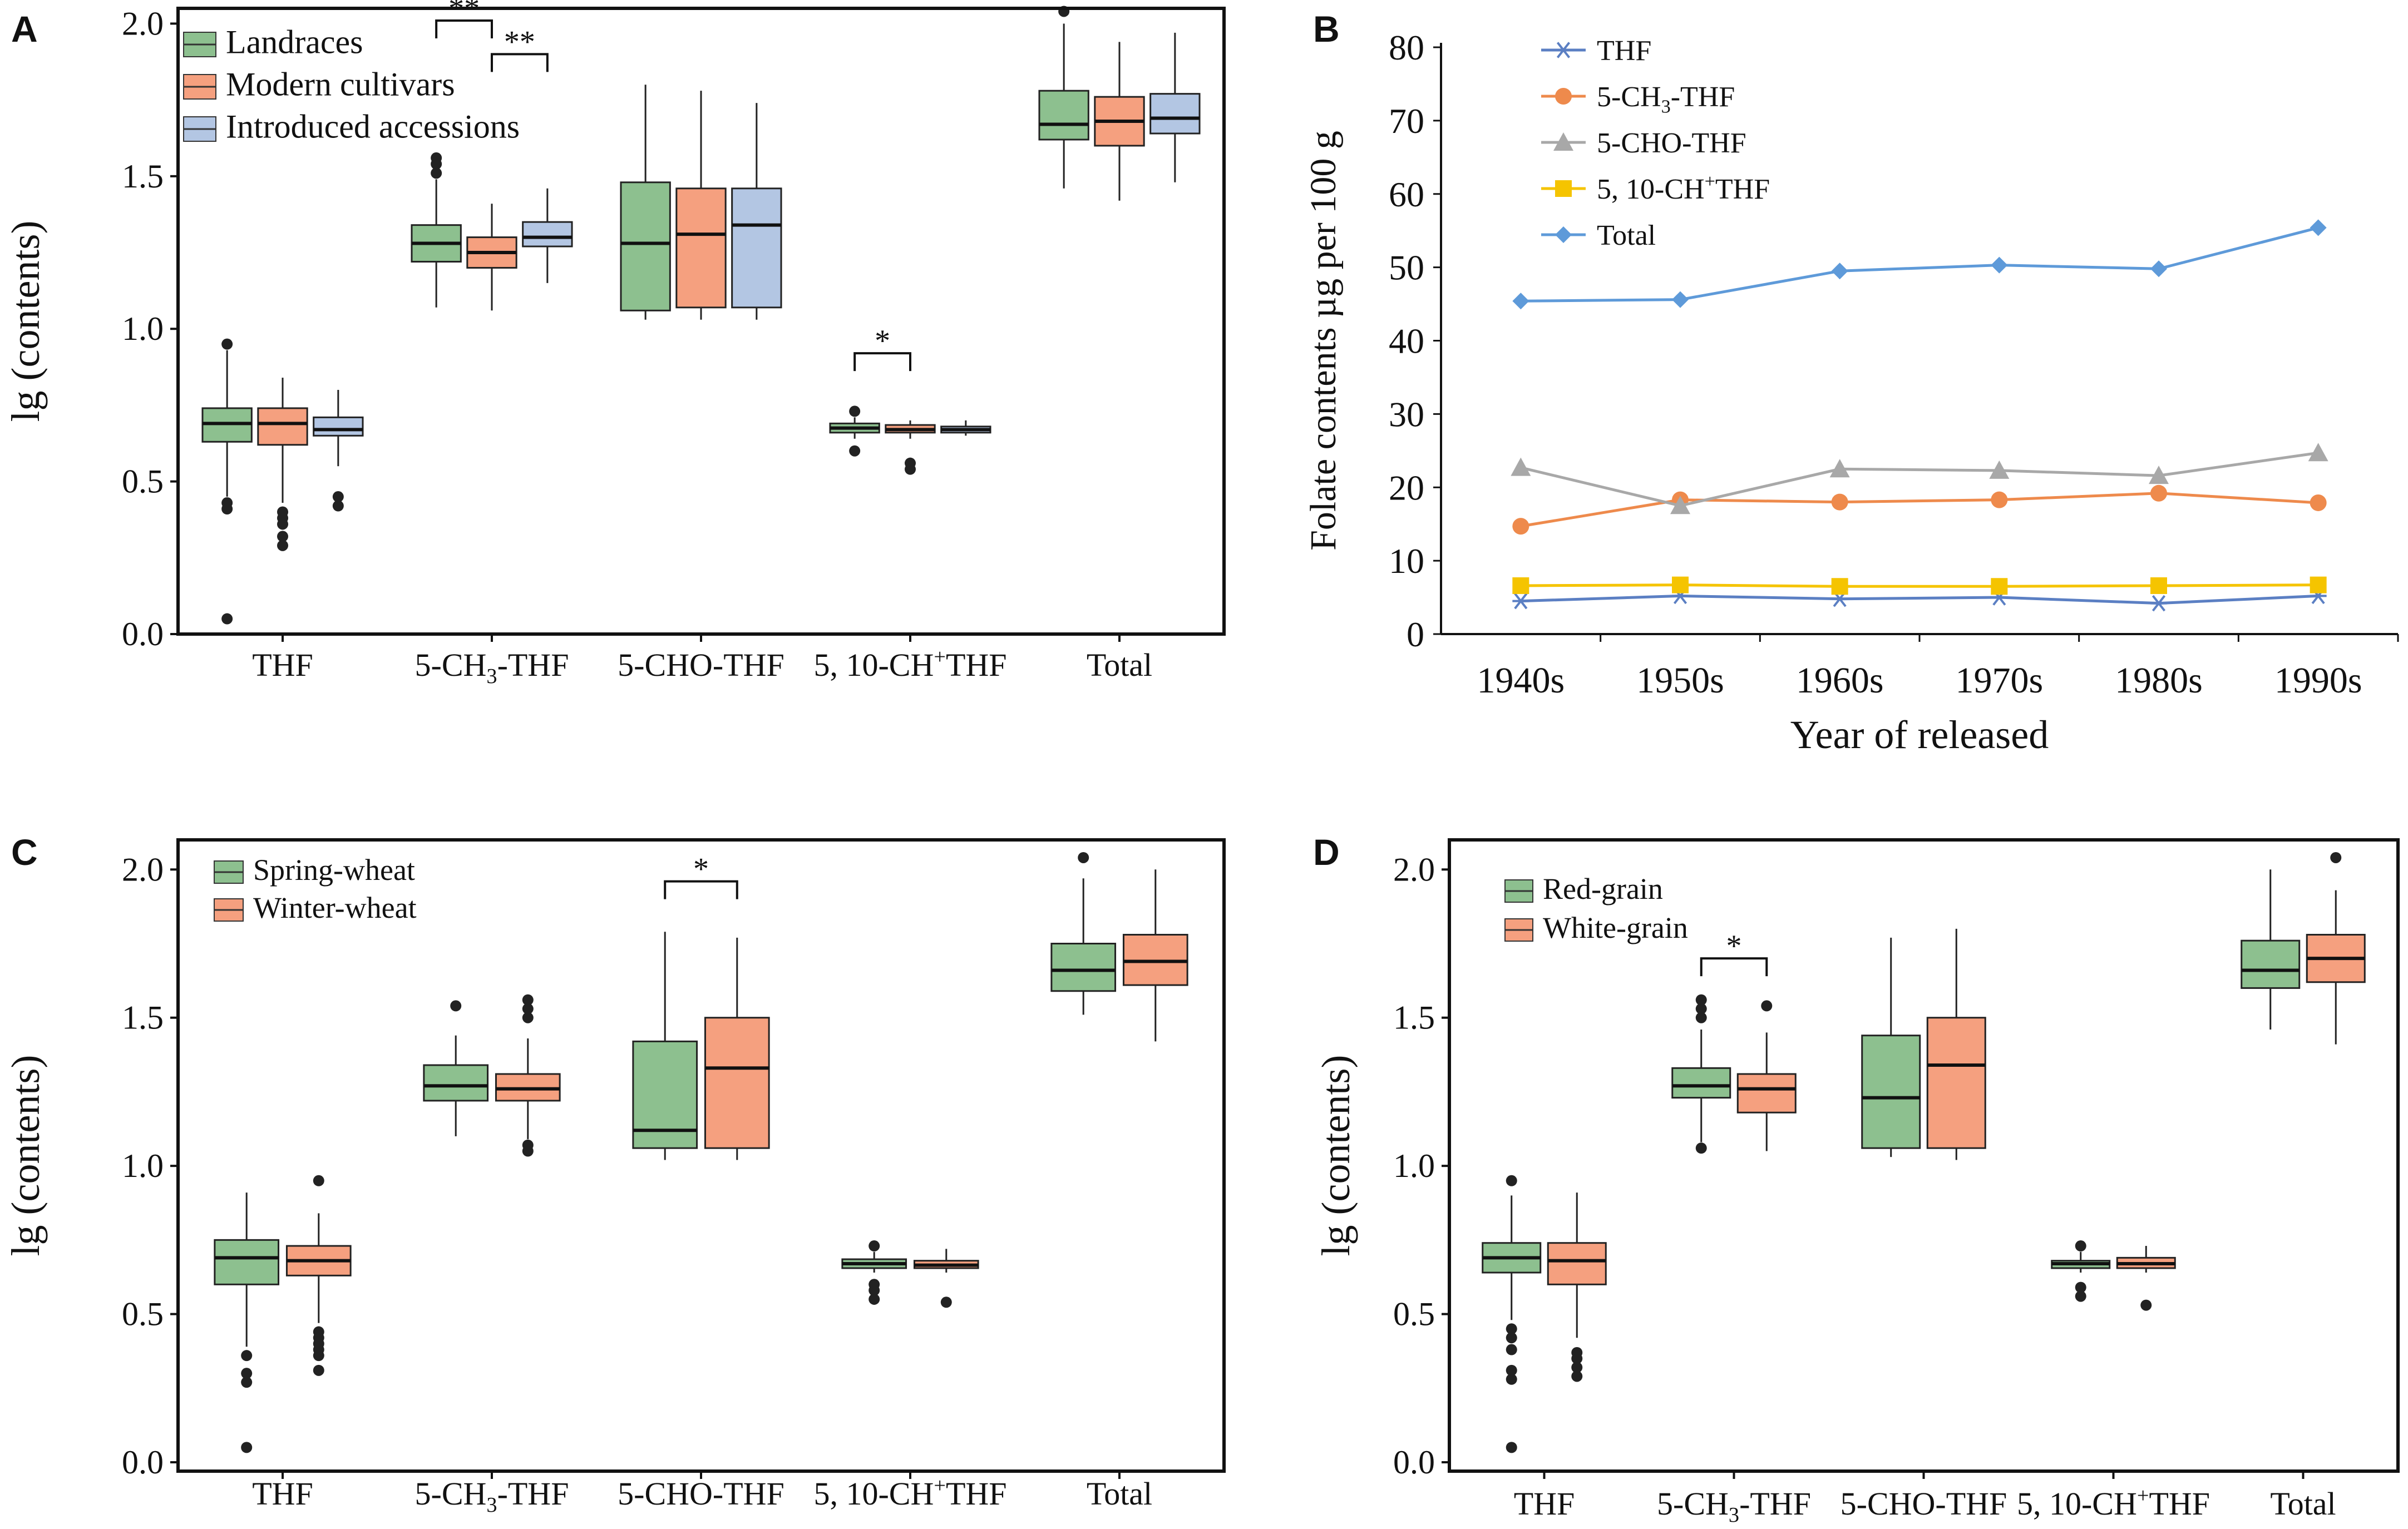  I want to click on box-white-grain-total, so click(2336, 949).